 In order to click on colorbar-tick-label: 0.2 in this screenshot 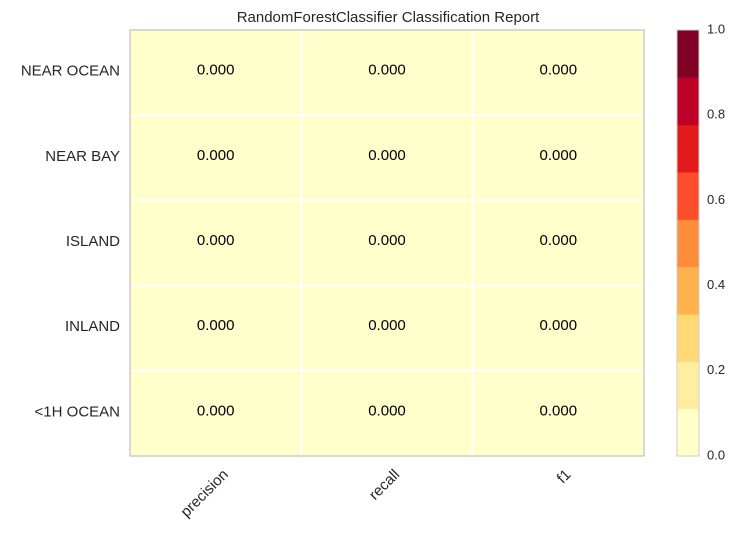, I will do `click(716, 369)`.